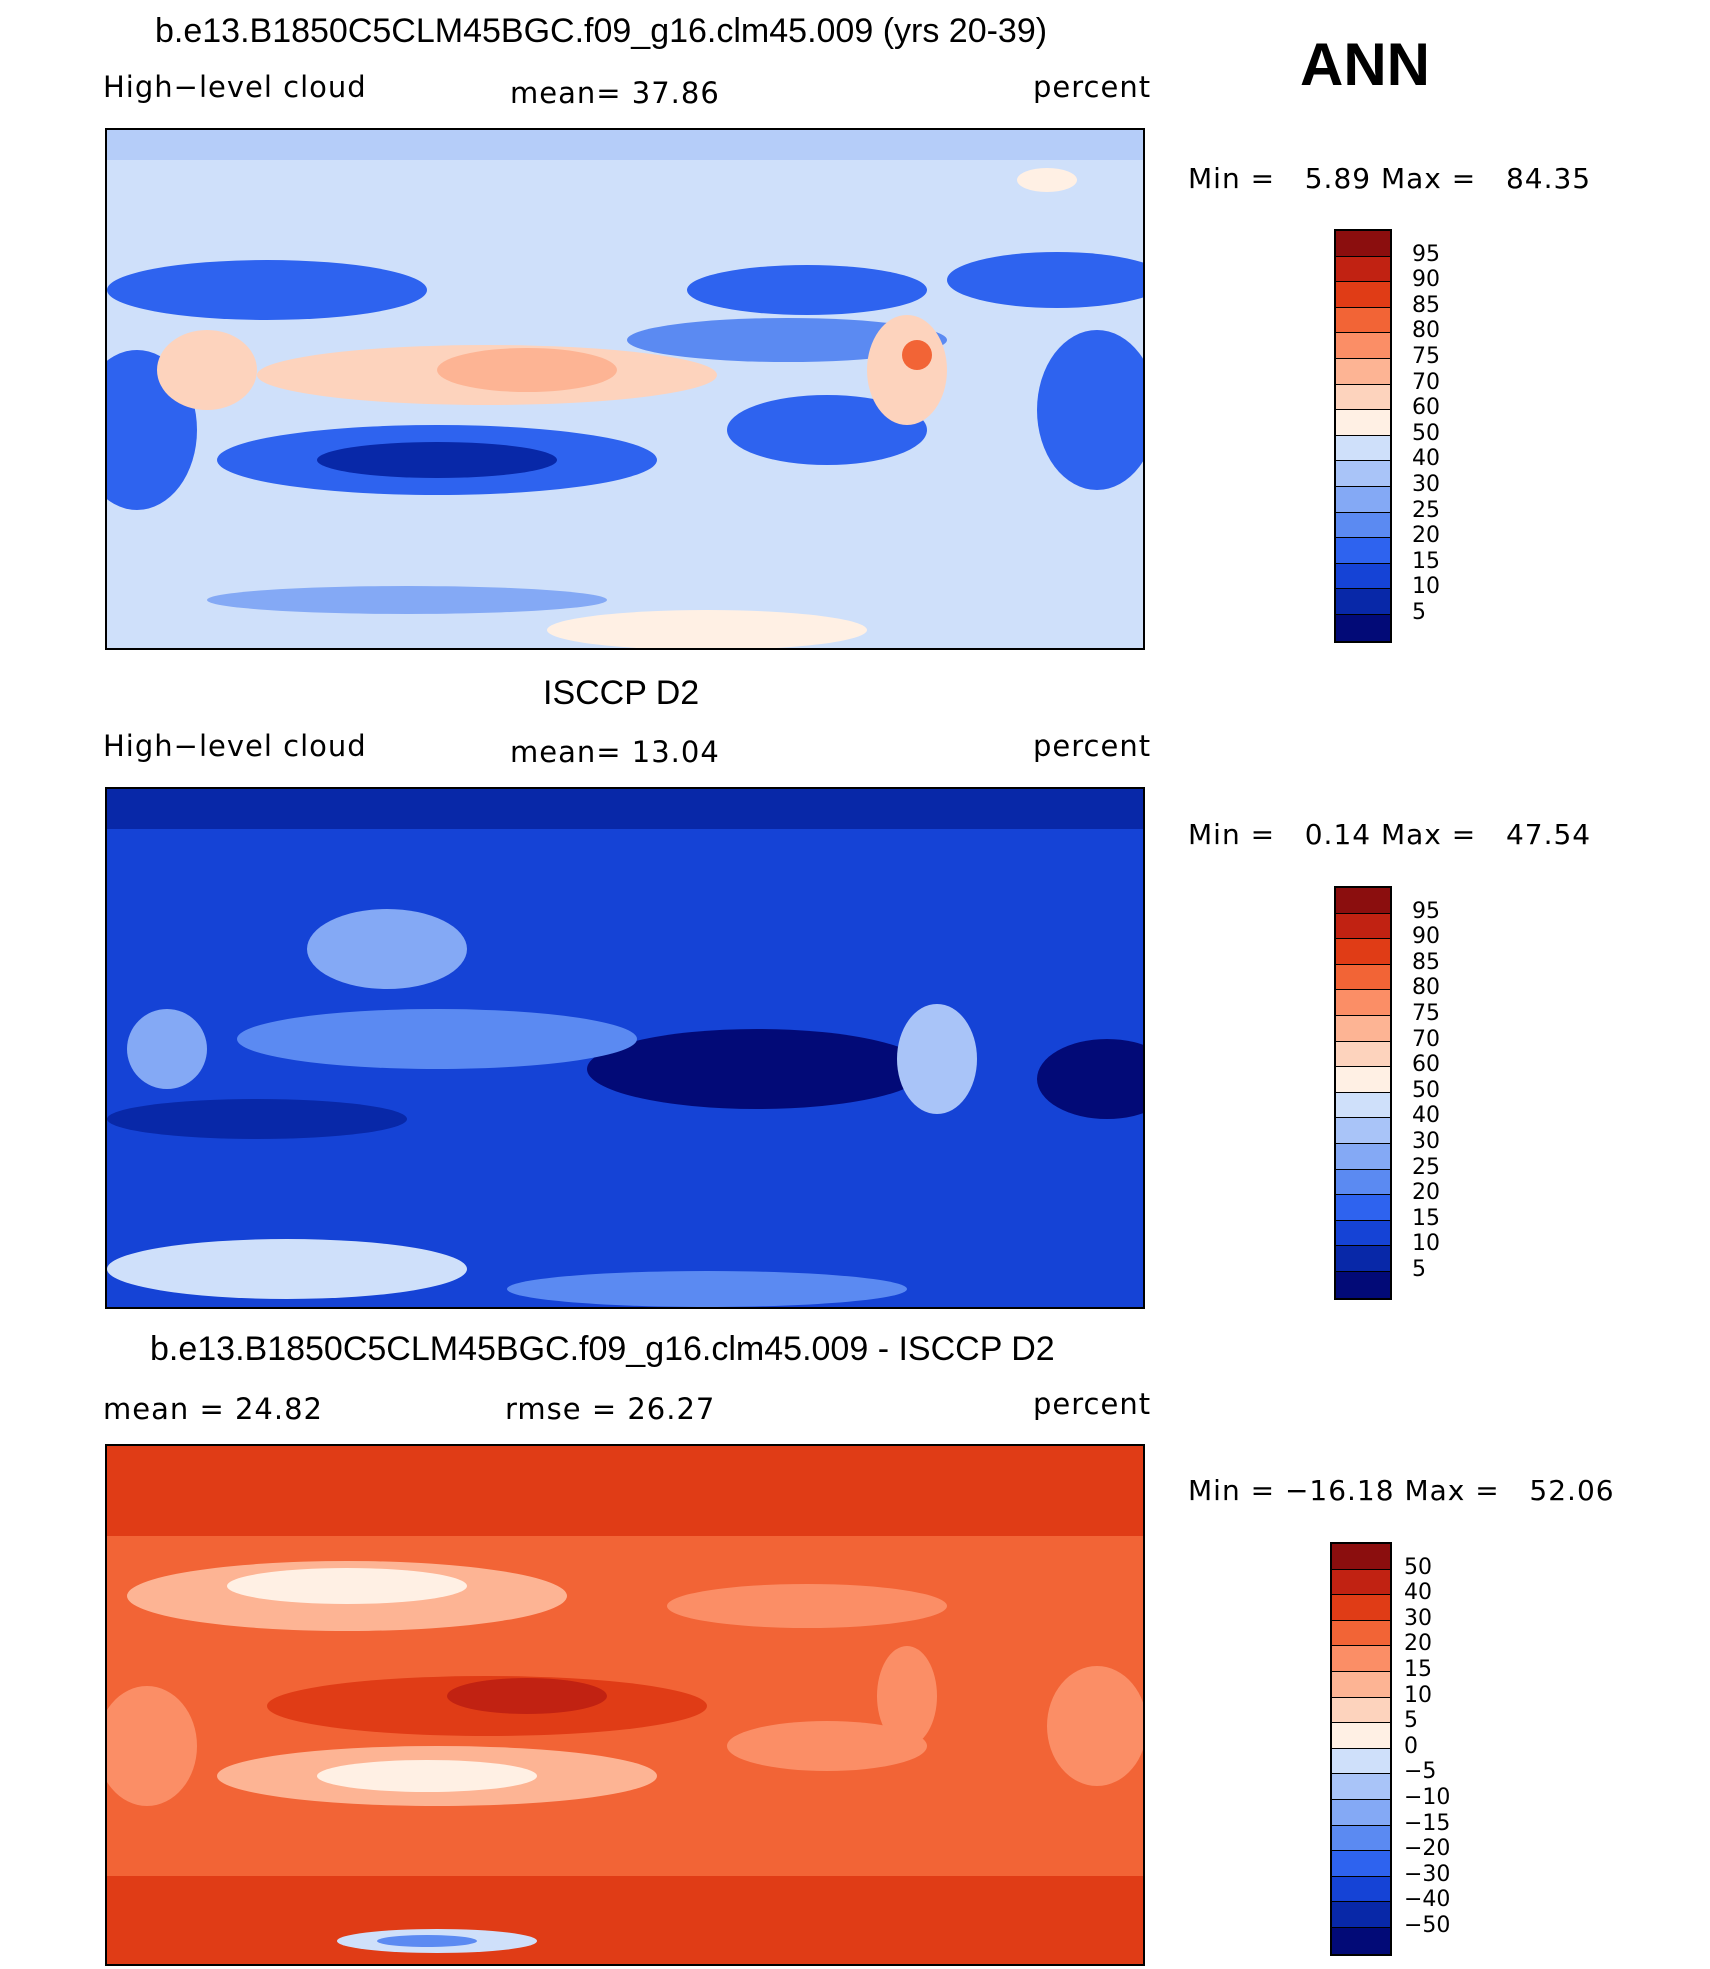 The image size is (1710, 1969). Describe the element at coordinates (1426, 382) in the screenshot. I see `colorbar-tick-label: 70` at that location.